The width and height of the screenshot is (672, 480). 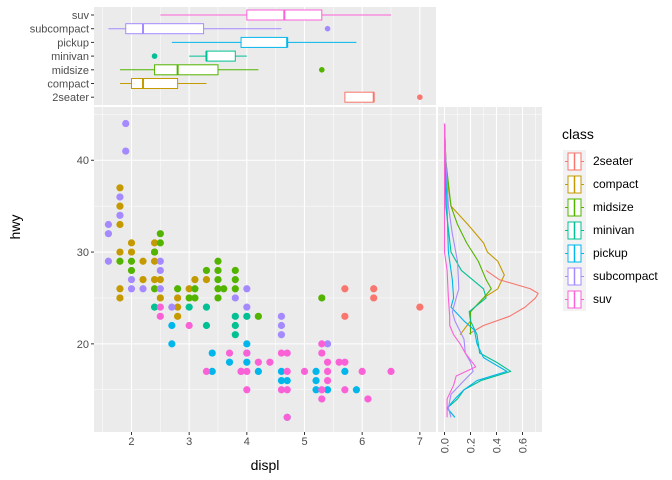 What do you see at coordinates (362, 442) in the screenshot?
I see `x-tick-label: 6` at bounding box center [362, 442].